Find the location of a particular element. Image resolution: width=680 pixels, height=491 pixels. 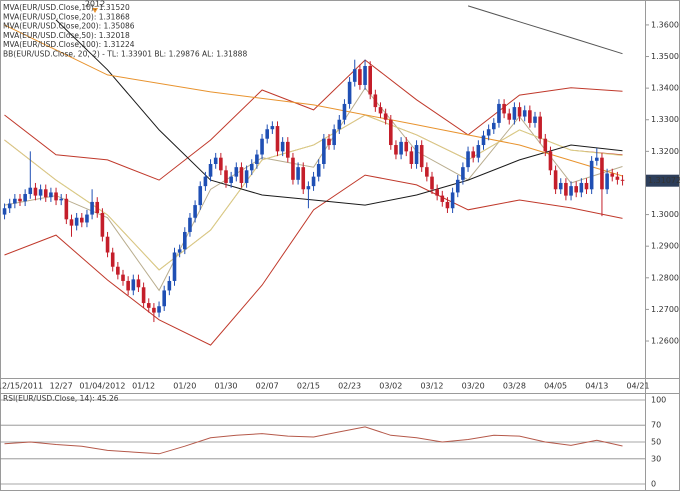

x-tick-label: 03/28 is located at coordinates (514, 386).